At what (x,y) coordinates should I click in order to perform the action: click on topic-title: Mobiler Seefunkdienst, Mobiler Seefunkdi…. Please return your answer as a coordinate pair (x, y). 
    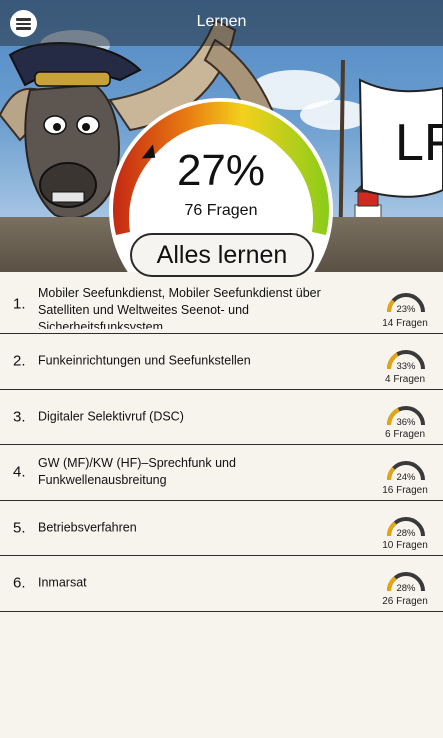
    Looking at the image, I should click on (179, 307).